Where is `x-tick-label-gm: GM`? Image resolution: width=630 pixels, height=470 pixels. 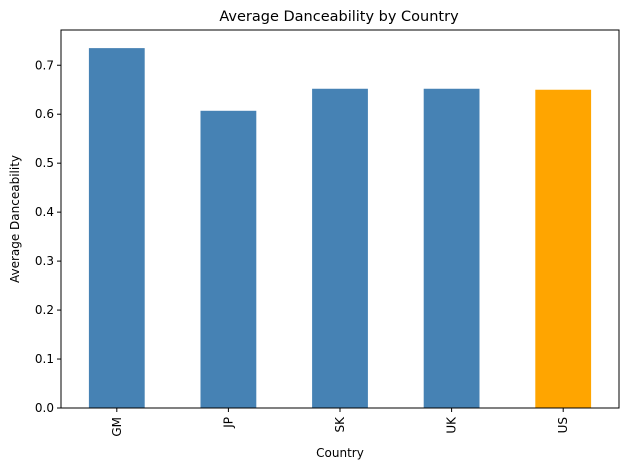 x-tick-label-gm: GM is located at coordinates (117, 427).